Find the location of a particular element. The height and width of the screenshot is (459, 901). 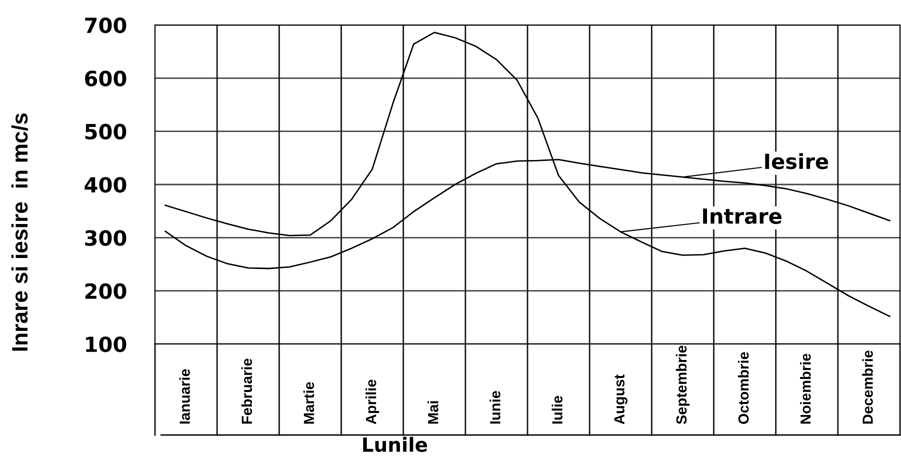

x-tick-label: Aprilie is located at coordinates (372, 402).